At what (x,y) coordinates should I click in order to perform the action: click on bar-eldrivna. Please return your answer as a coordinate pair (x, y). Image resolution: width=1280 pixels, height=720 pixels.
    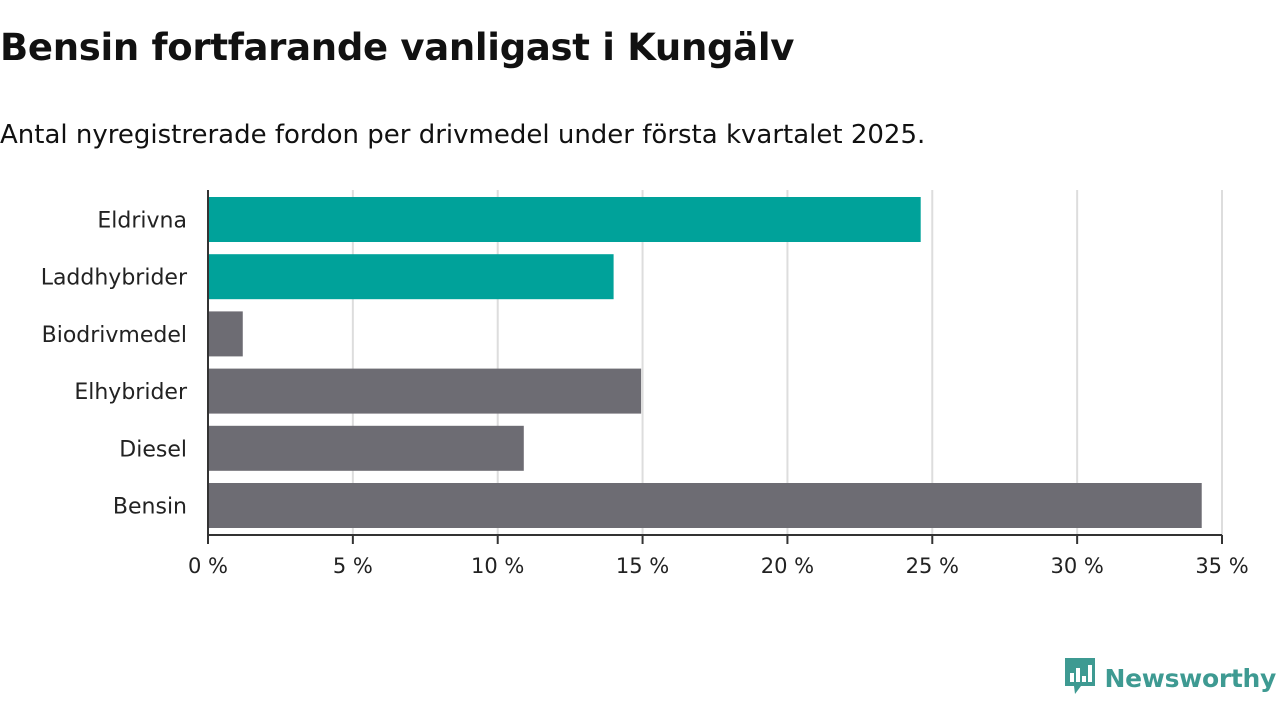
    Looking at the image, I should click on (564, 219).